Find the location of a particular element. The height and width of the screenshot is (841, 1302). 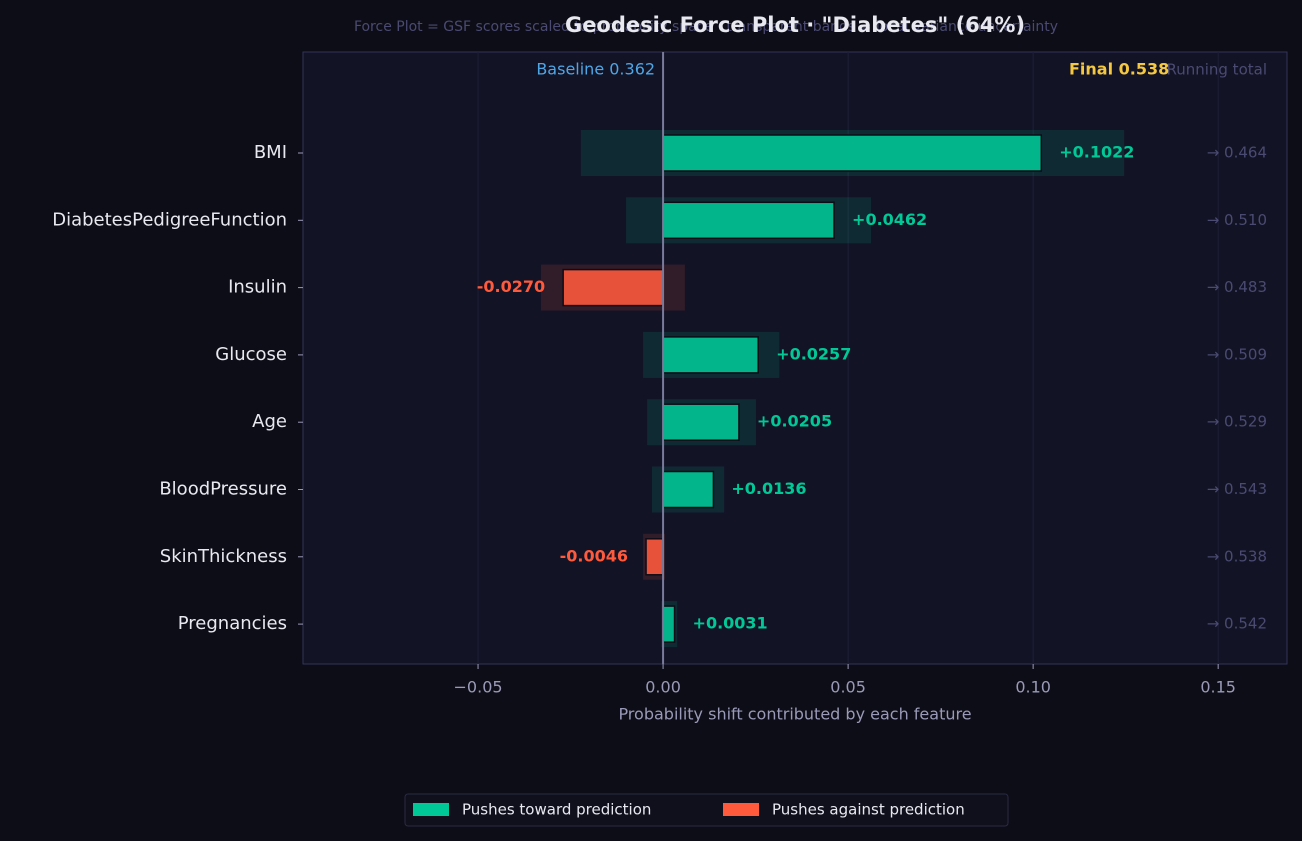

legend-label: Pushes toward prediction is located at coordinates (556, 810).